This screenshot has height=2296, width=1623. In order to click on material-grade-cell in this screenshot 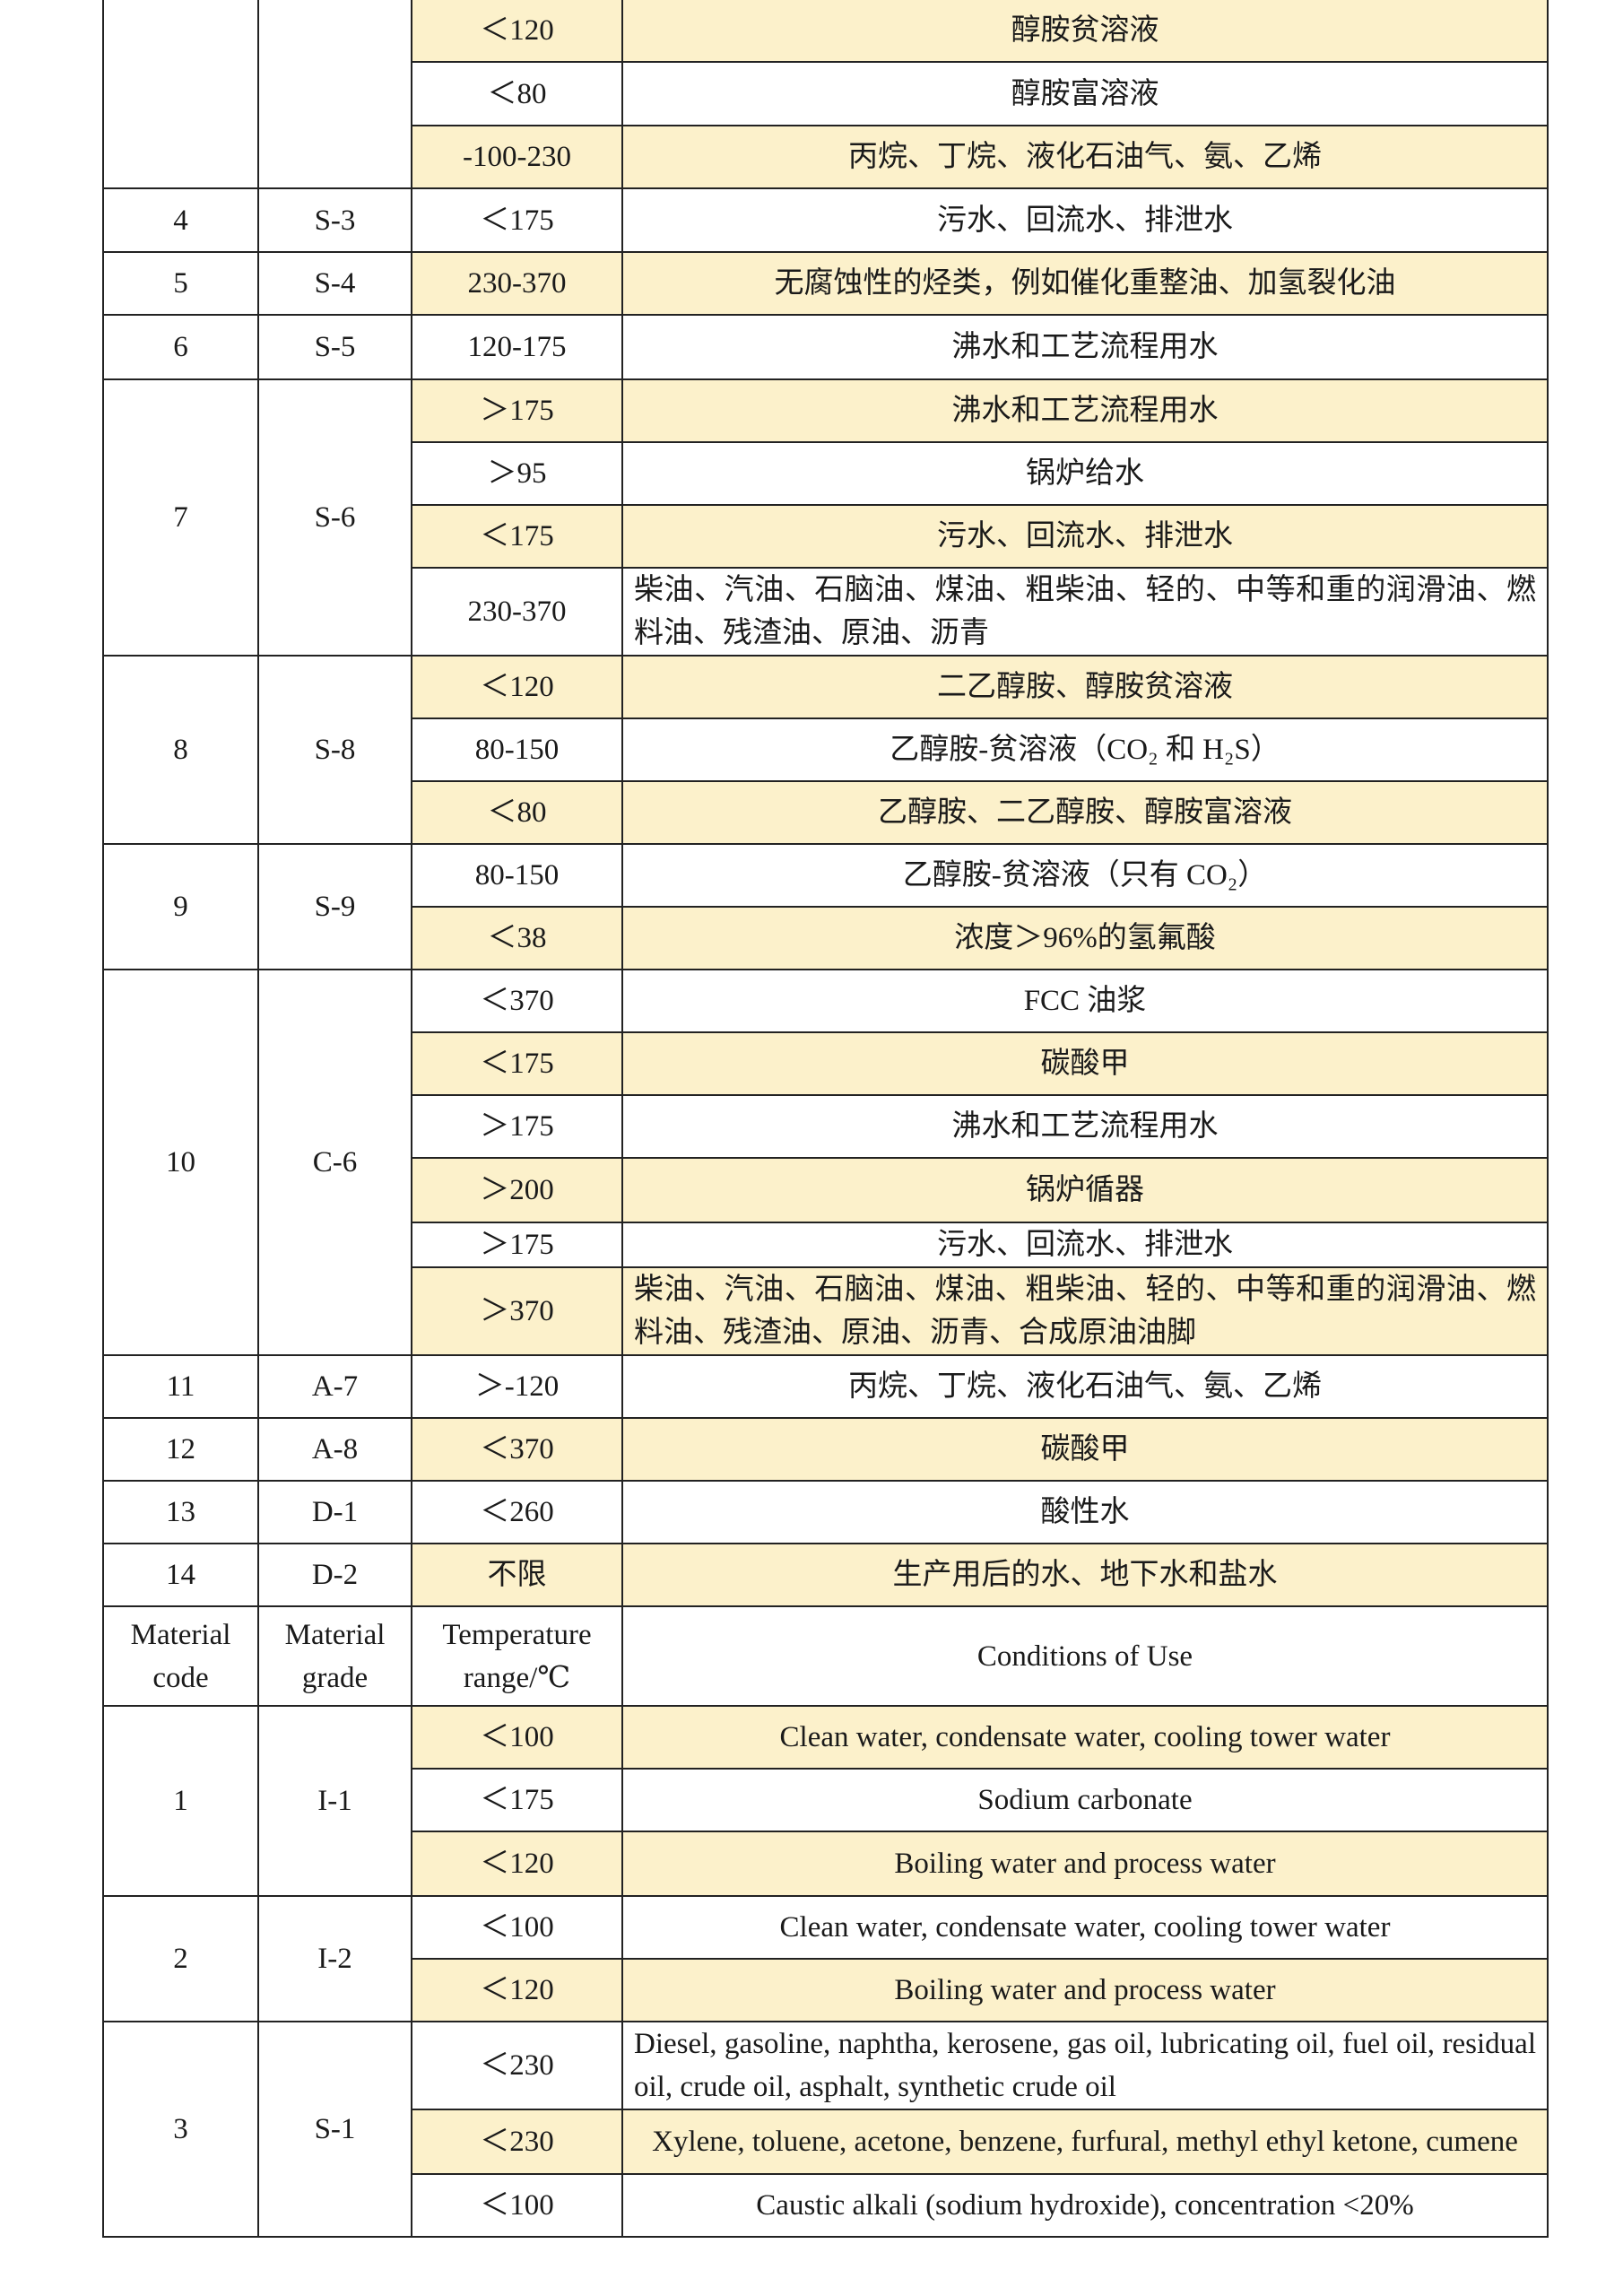, I will do `click(334, 94)`.